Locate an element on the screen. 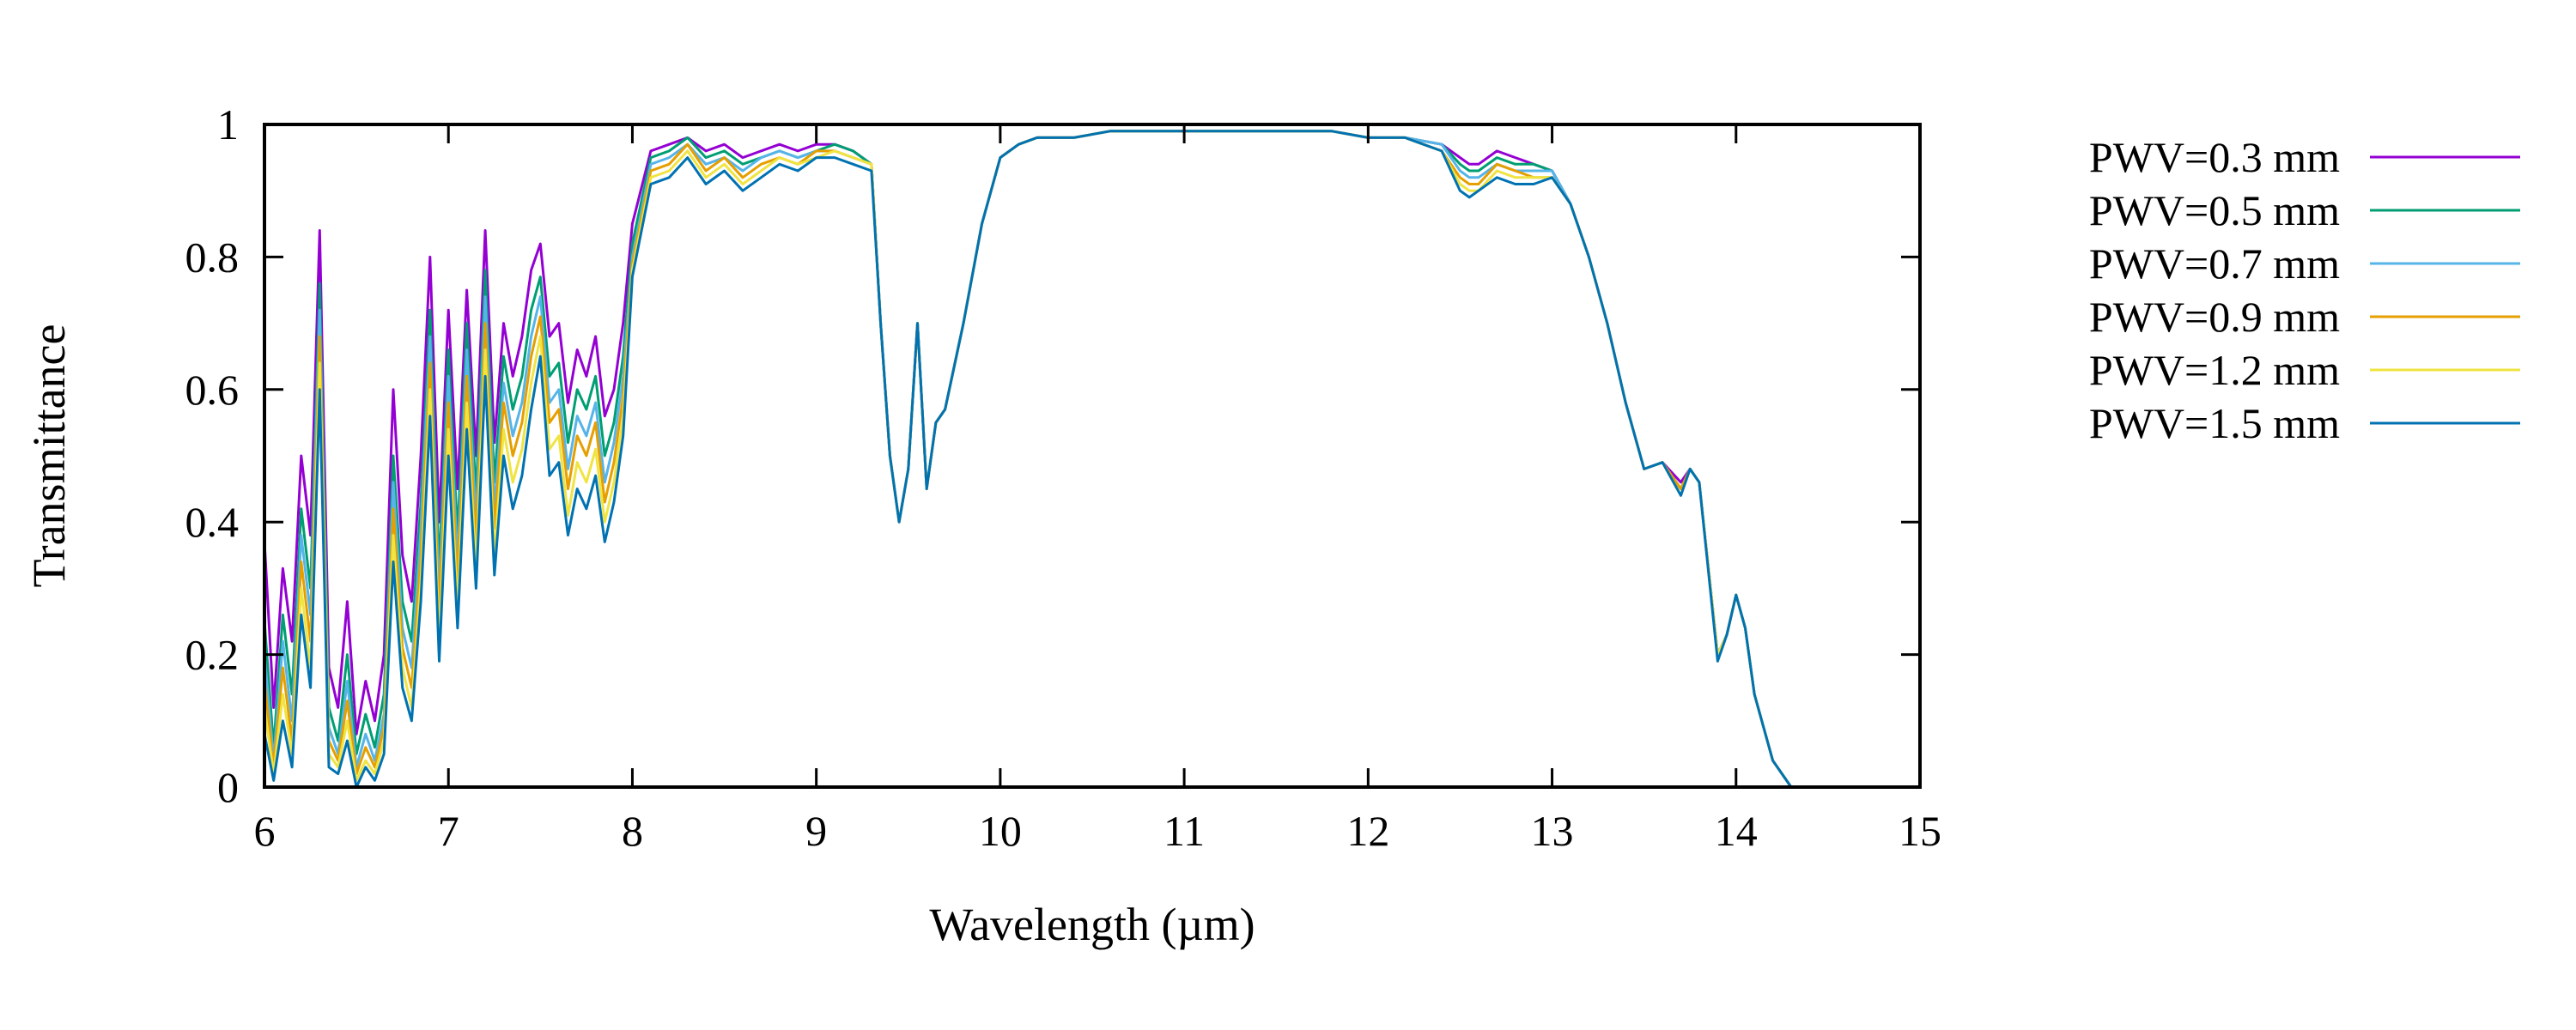  y-tick-label: 0.6 is located at coordinates (213, 390).